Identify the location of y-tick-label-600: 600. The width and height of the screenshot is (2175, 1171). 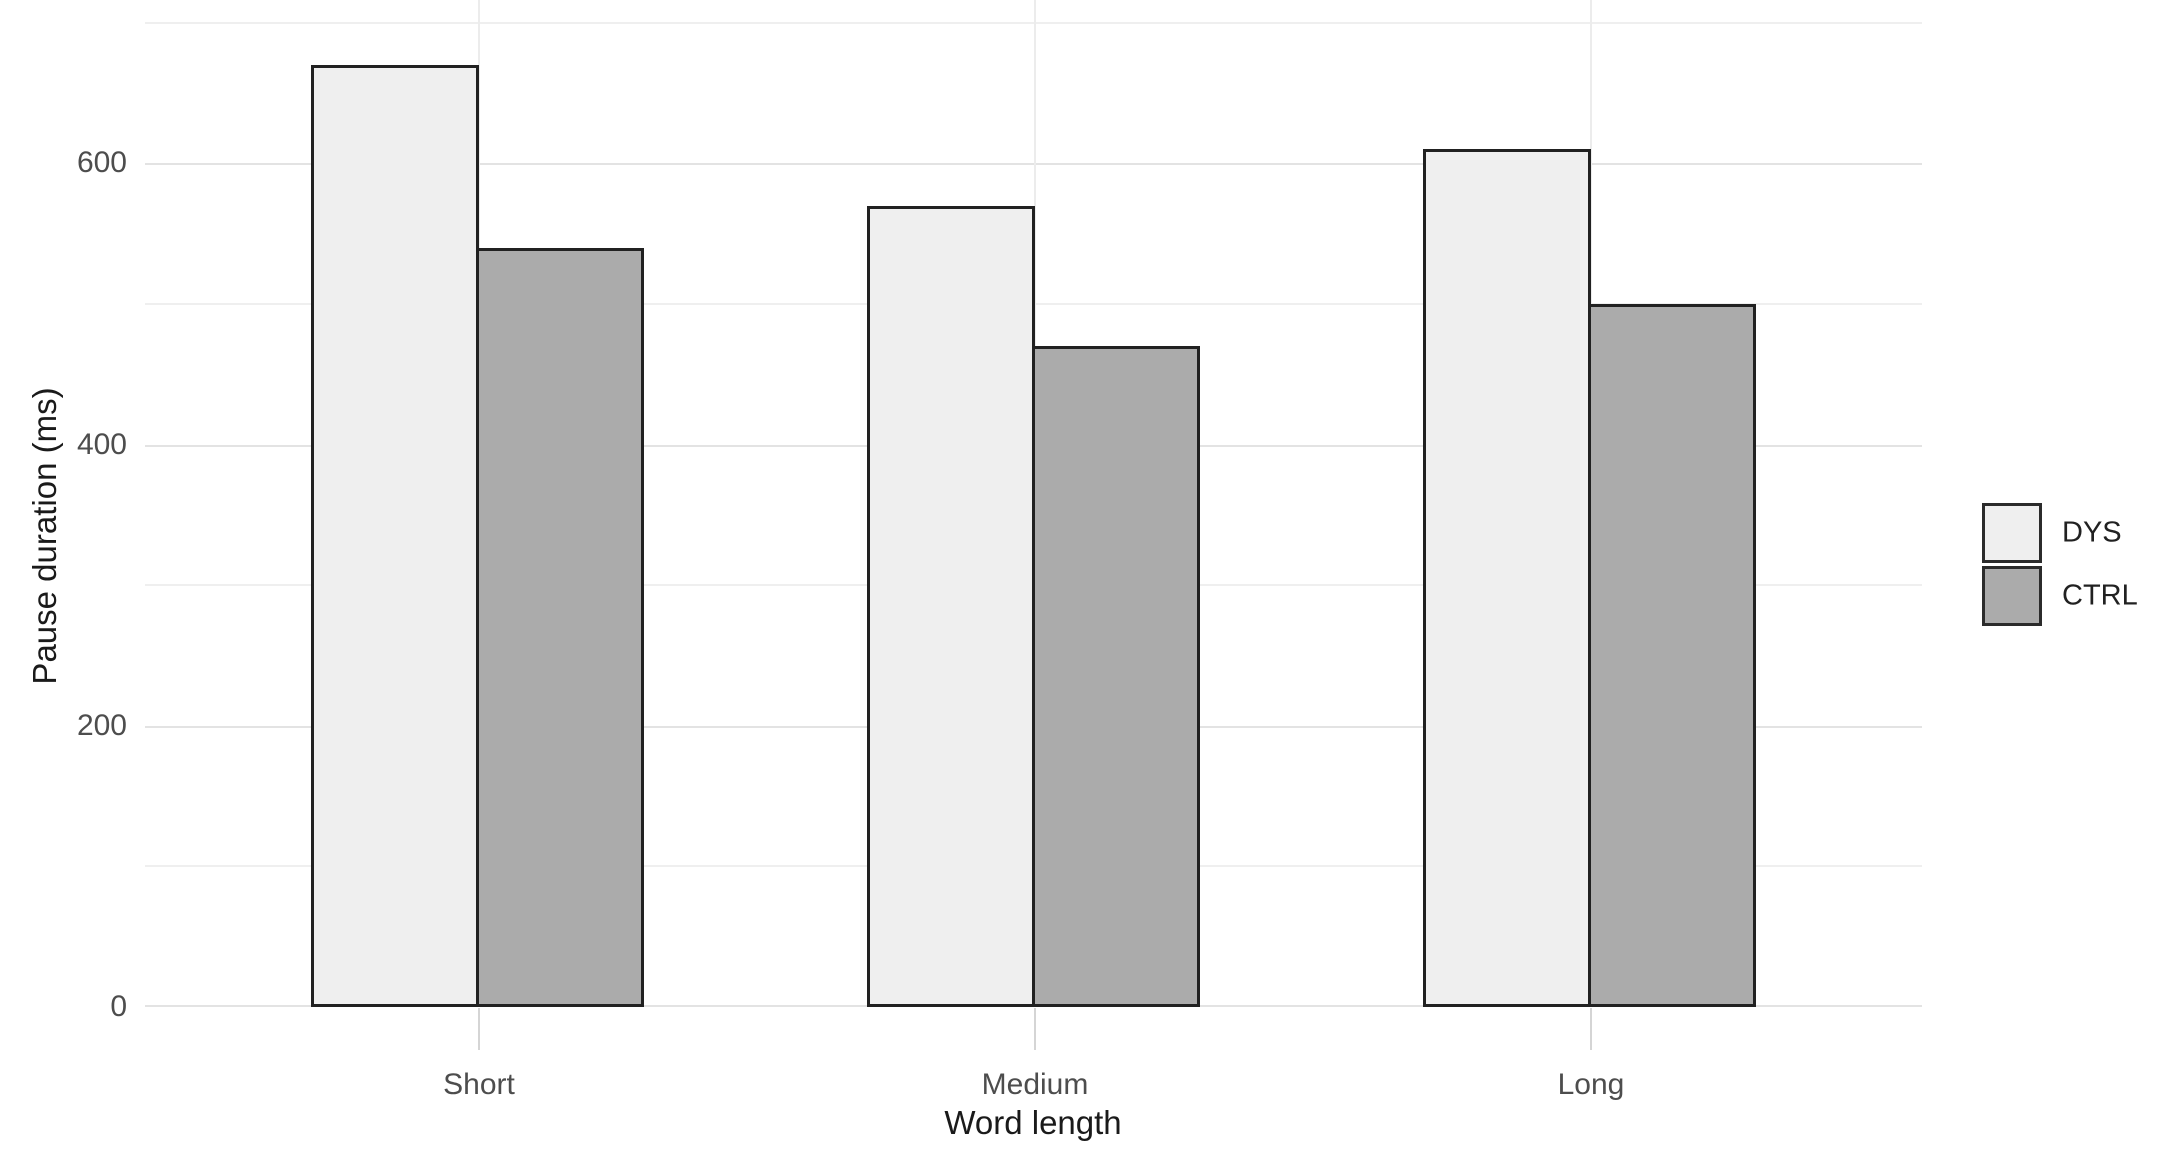
(101, 163).